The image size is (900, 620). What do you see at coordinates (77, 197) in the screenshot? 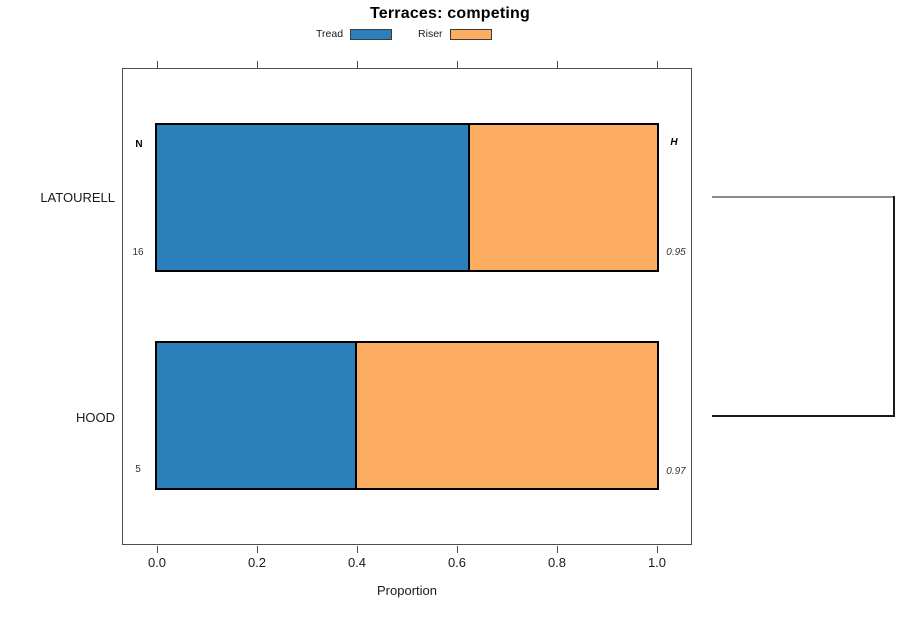
I see `category-label-latourell: LATOURELL` at bounding box center [77, 197].